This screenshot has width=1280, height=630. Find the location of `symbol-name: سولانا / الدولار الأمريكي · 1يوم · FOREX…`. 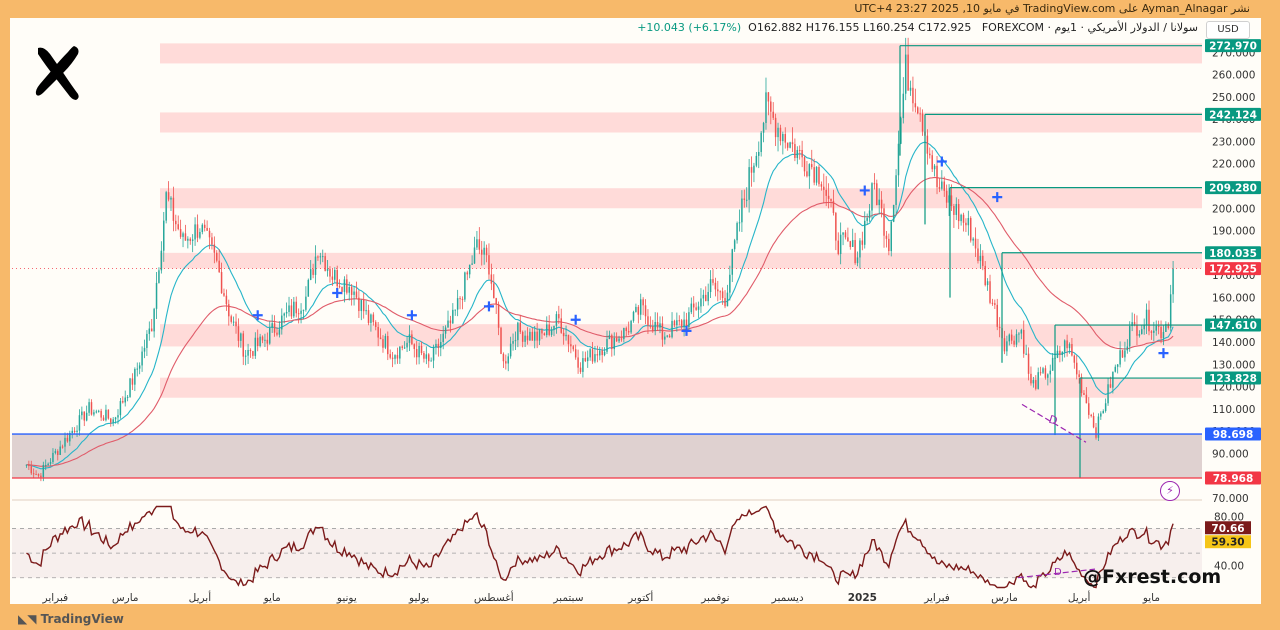

symbol-name: سولانا / الدولار الأمريكي · 1يوم · FOREX… is located at coordinates (1089, 27).